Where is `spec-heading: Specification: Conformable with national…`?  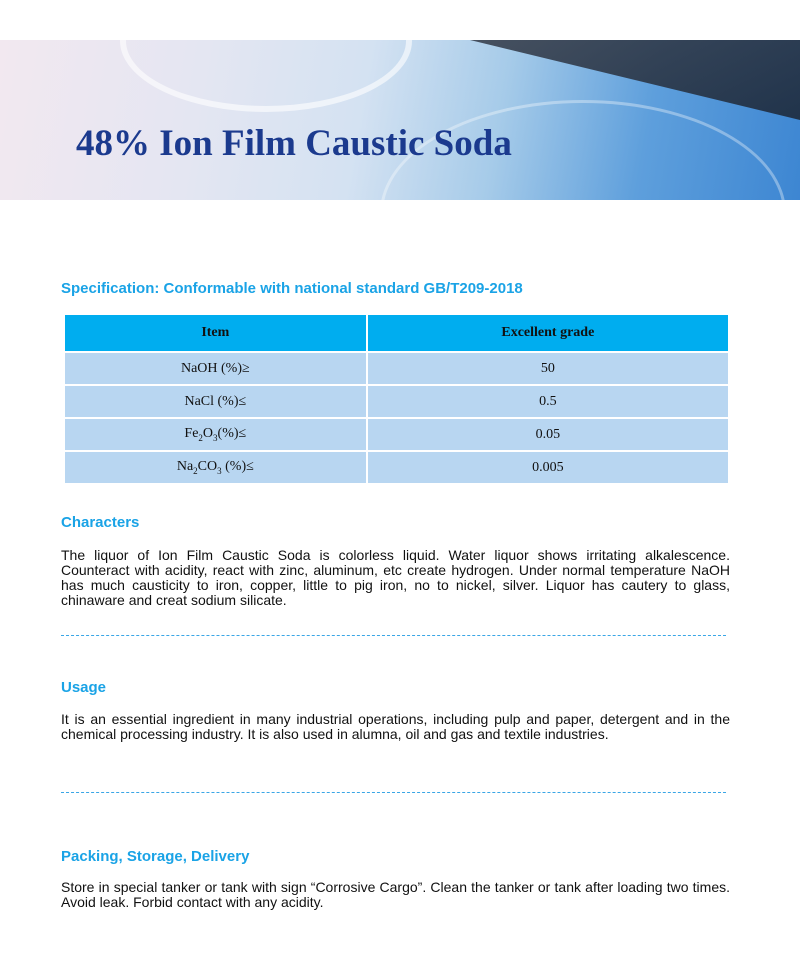 spec-heading: Specification: Conformable with national… is located at coordinates (292, 288).